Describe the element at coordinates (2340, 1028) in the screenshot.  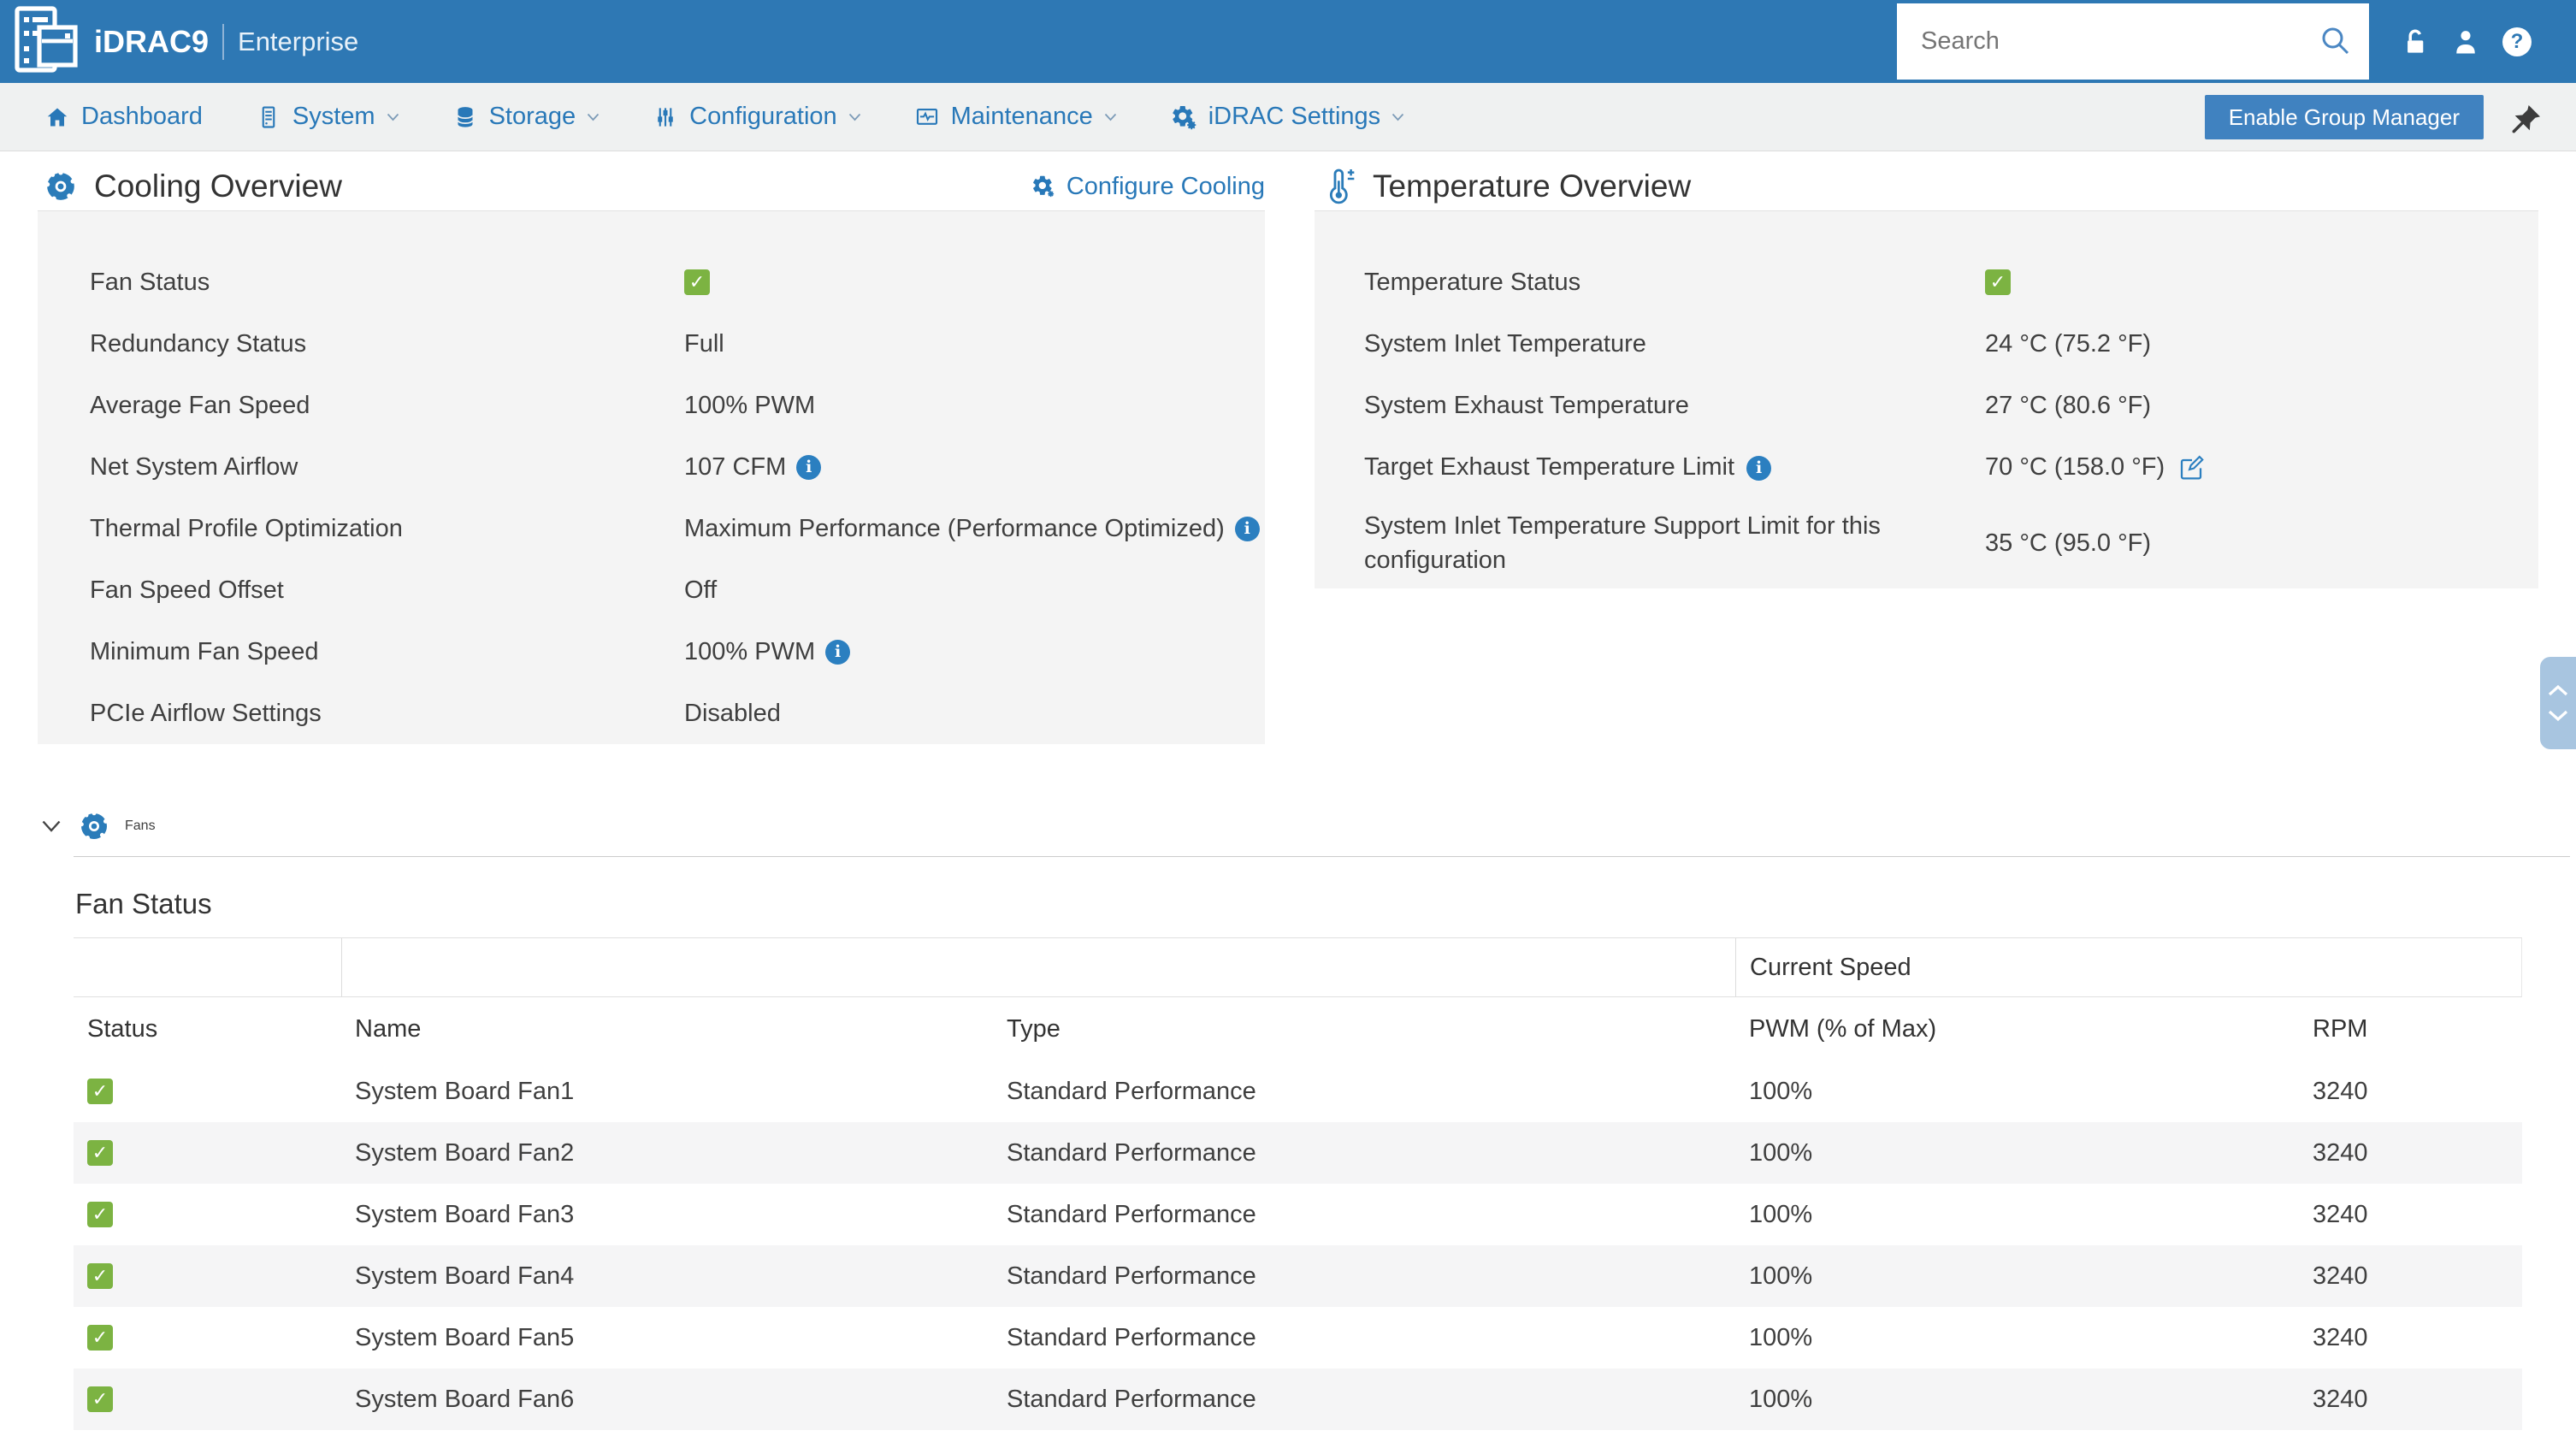
I see `col-header-rpm: RPM` at that location.